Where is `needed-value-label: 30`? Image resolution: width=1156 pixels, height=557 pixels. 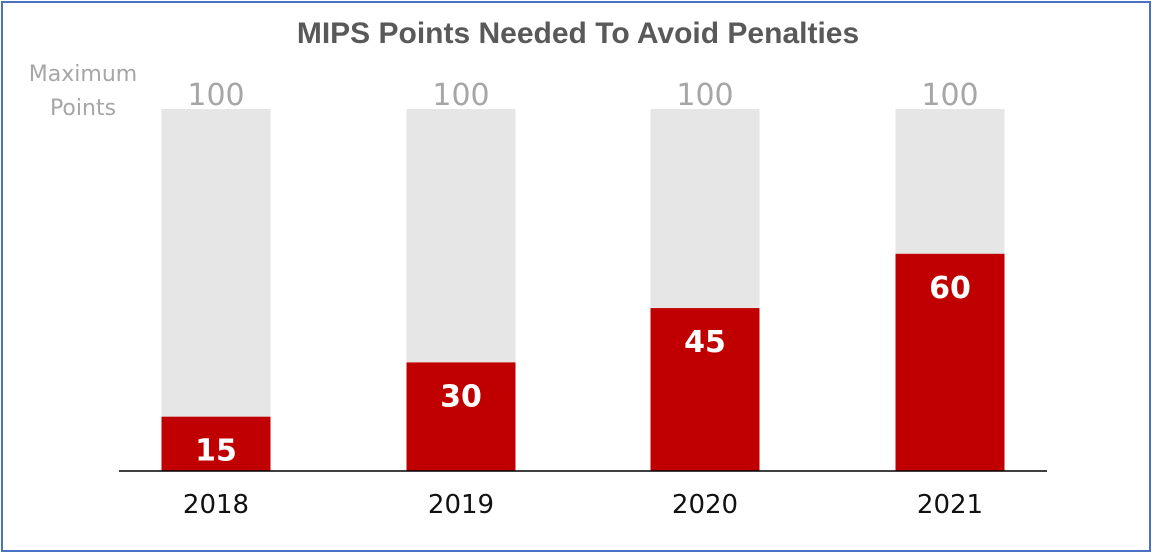 needed-value-label: 30 is located at coordinates (461, 396).